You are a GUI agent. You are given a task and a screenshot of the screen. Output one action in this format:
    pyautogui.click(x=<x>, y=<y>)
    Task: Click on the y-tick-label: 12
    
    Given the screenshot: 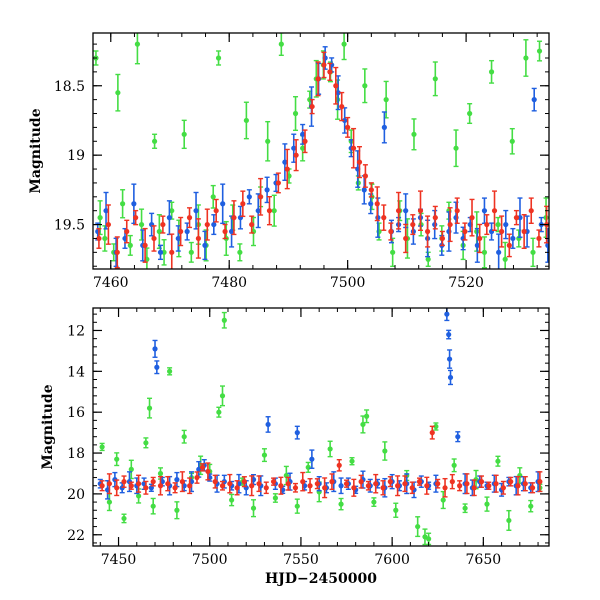 What is the action you would take?
    pyautogui.click(x=76, y=331)
    